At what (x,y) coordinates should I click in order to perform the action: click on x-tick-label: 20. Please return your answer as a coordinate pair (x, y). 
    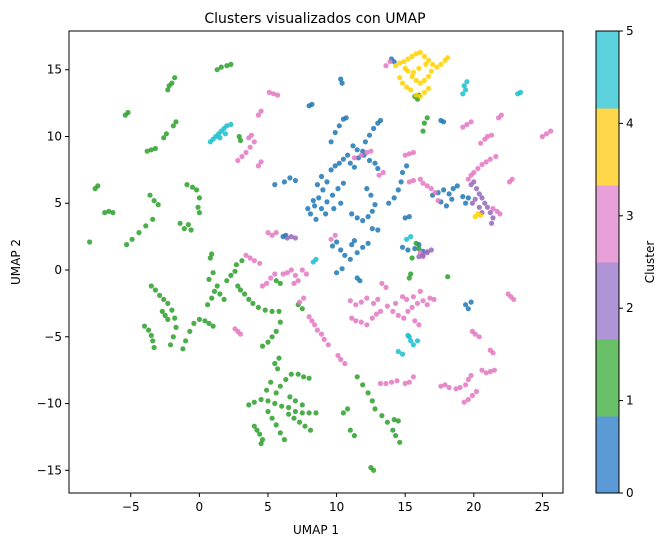
    Looking at the image, I should click on (473, 507).